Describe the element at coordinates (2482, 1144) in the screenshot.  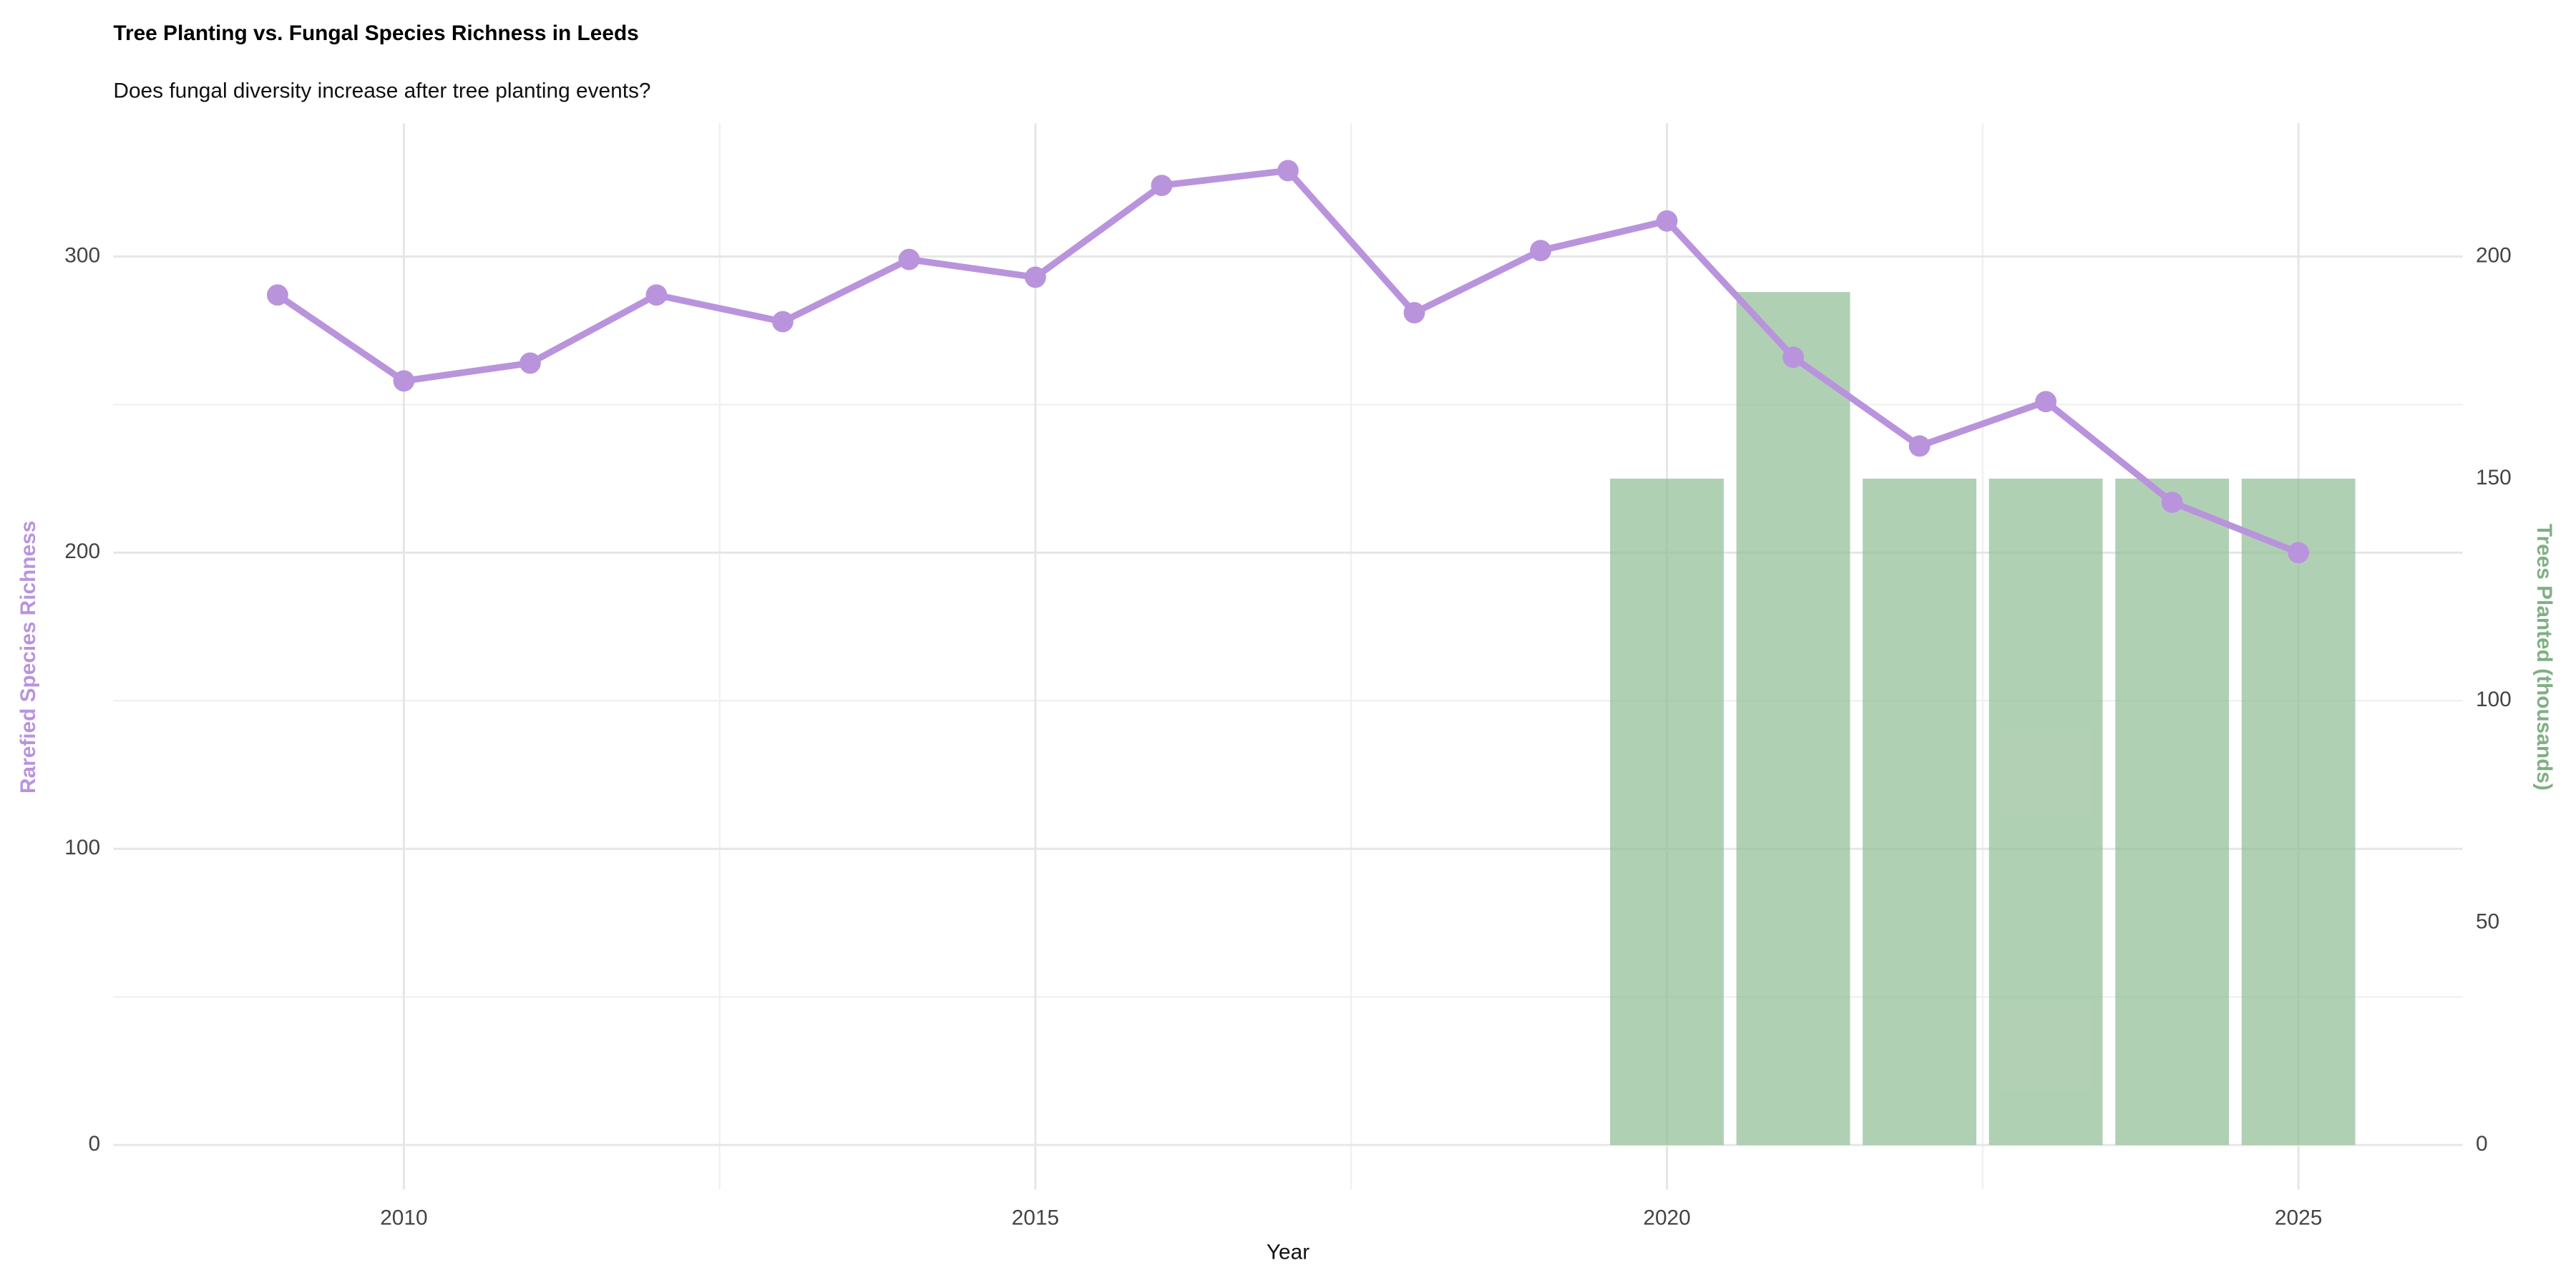
I see `y2-tick-label: 0` at that location.